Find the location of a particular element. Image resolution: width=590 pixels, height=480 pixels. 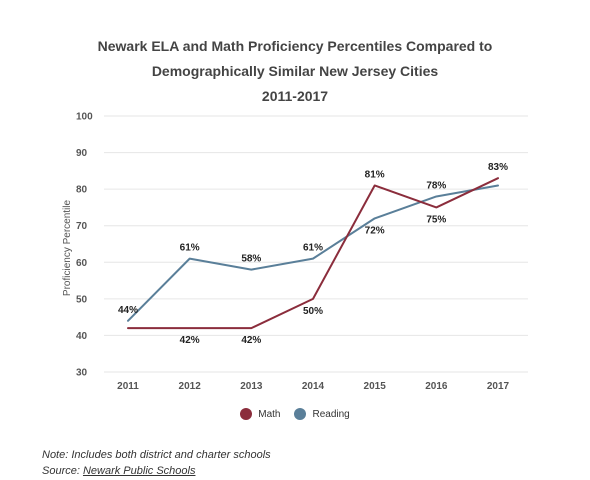

y-tick-label: 30 is located at coordinates (82, 373).